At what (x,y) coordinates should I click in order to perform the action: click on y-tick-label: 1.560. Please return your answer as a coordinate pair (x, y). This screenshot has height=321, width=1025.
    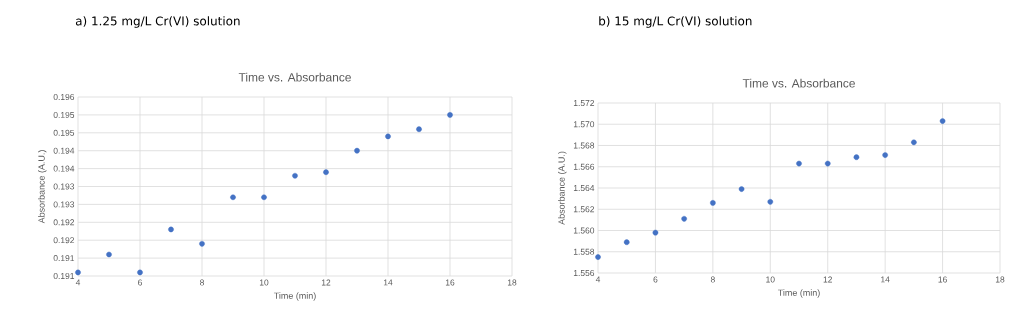
    Looking at the image, I should click on (584, 230).